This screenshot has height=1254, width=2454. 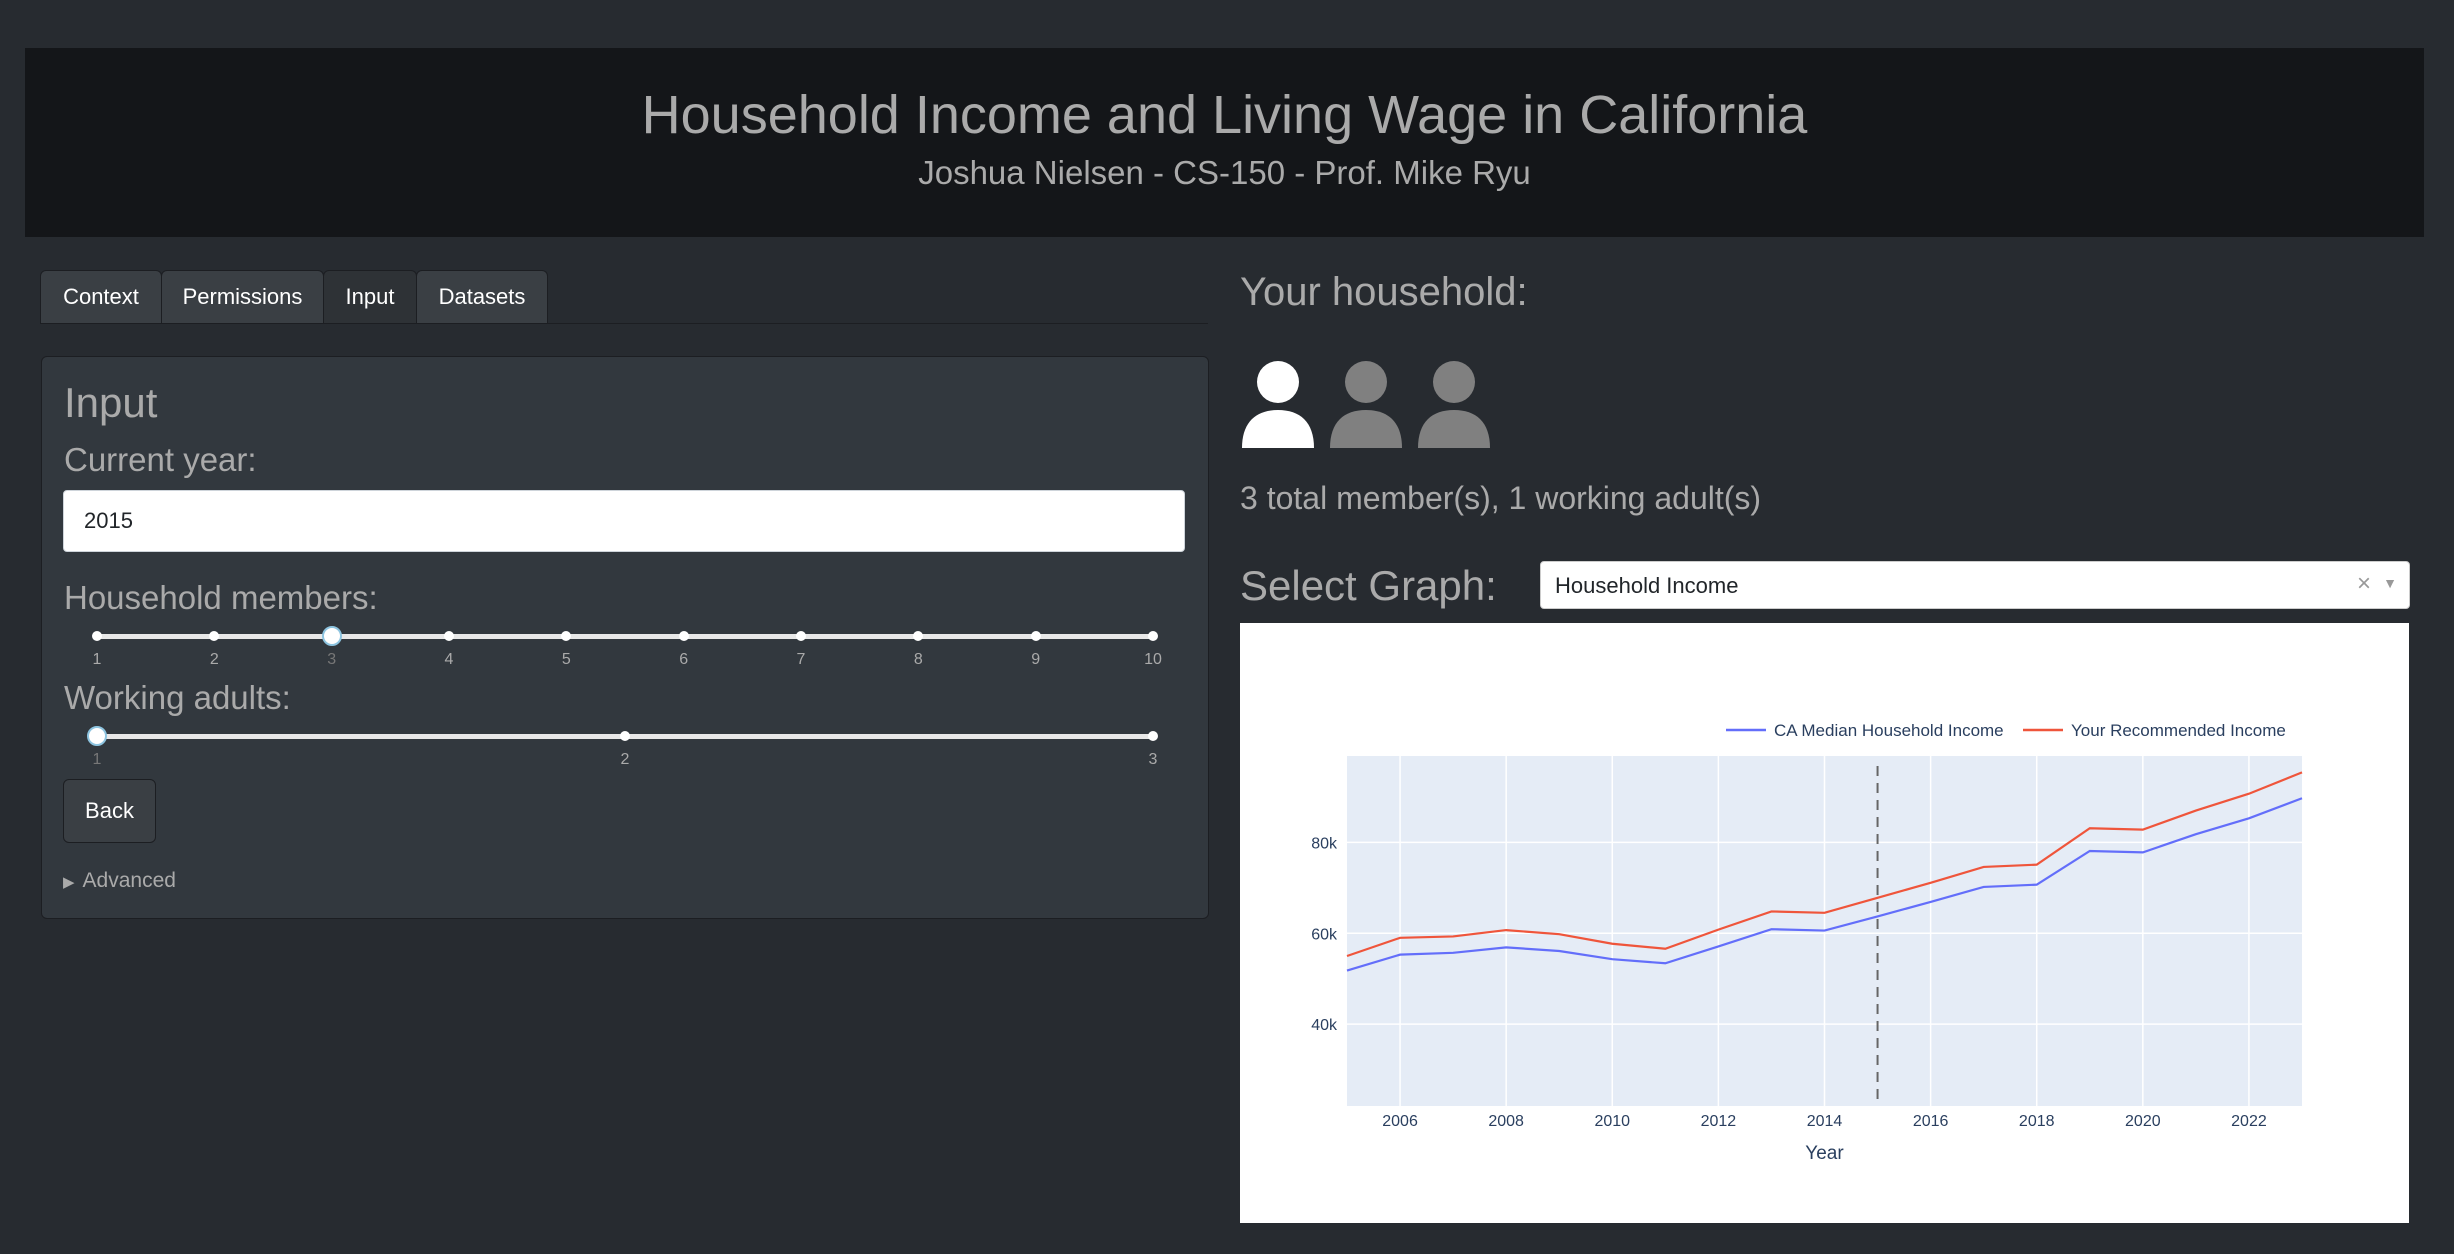 I want to click on members-slider-tick-label: 2, so click(x=214, y=659).